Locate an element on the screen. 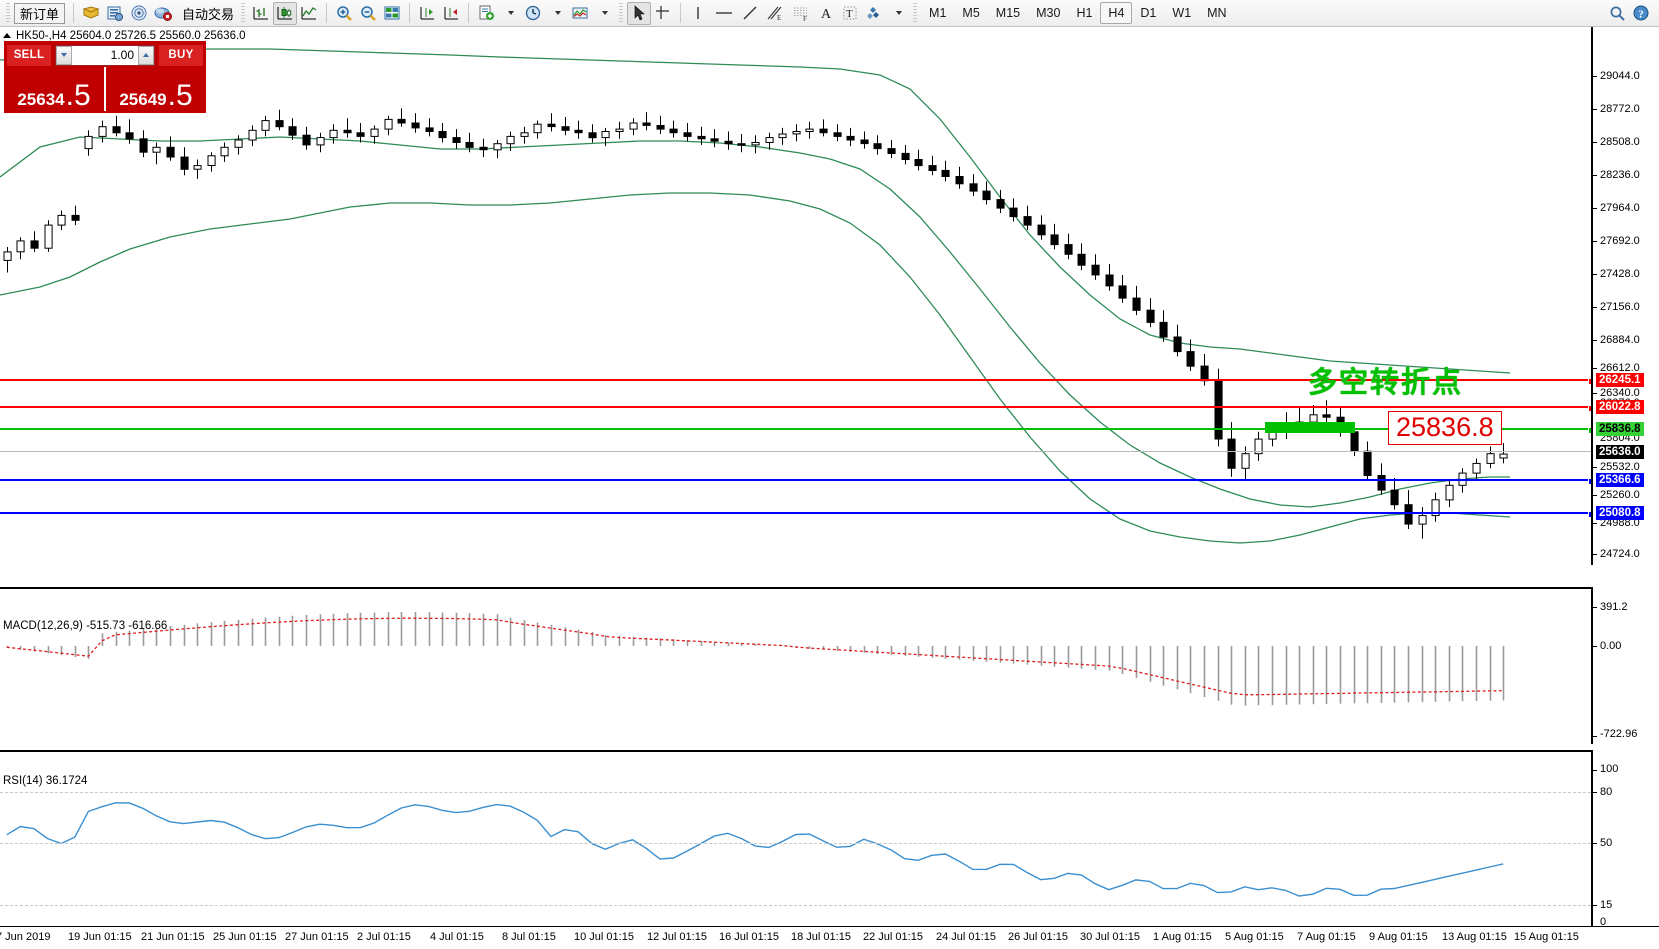  timeframe-h1: H1 is located at coordinates (1084, 13).